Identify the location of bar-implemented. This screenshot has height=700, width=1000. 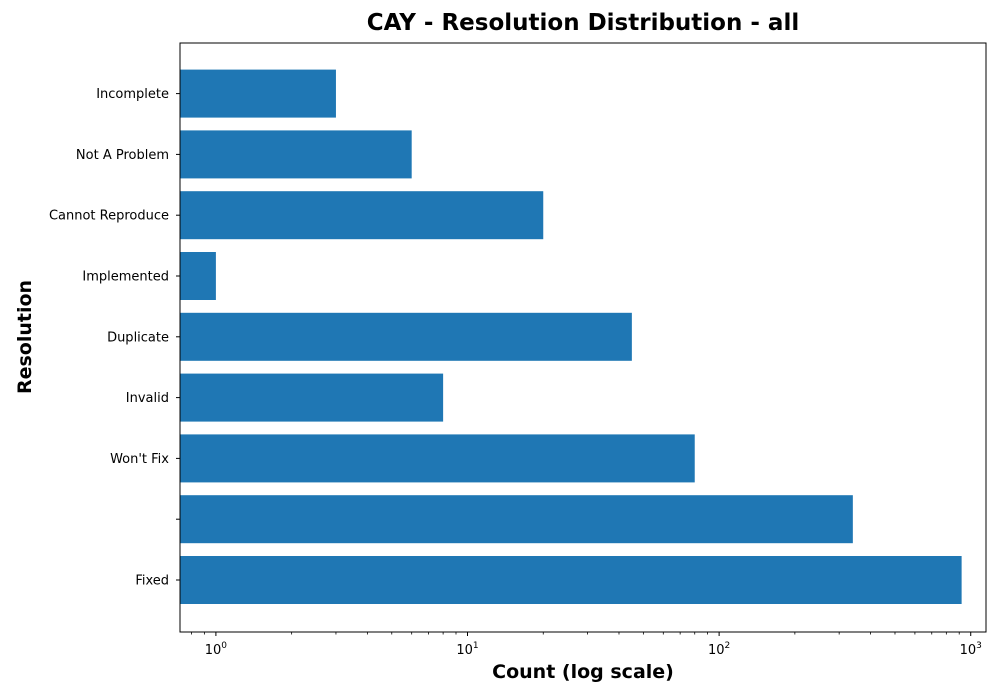
(198, 276).